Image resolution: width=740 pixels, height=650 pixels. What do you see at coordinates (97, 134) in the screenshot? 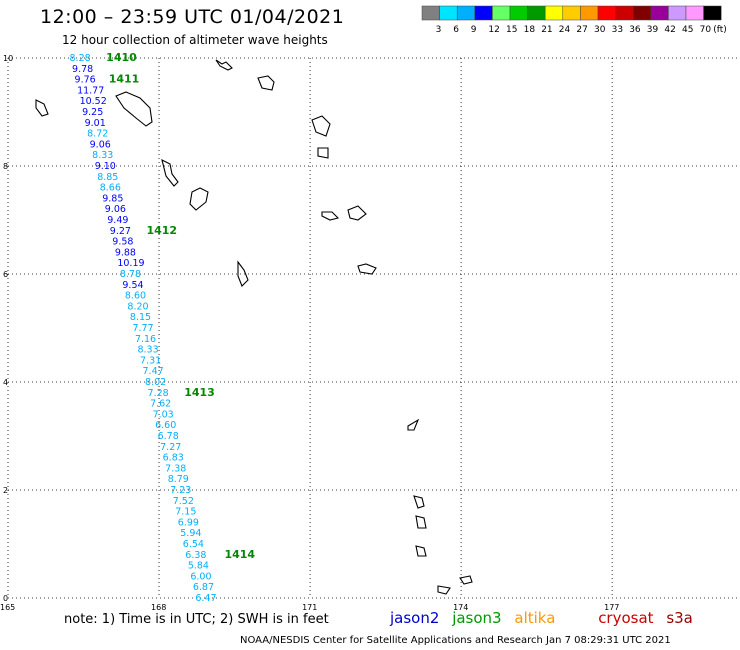
I see `swh-value: 8.72` at bounding box center [97, 134].